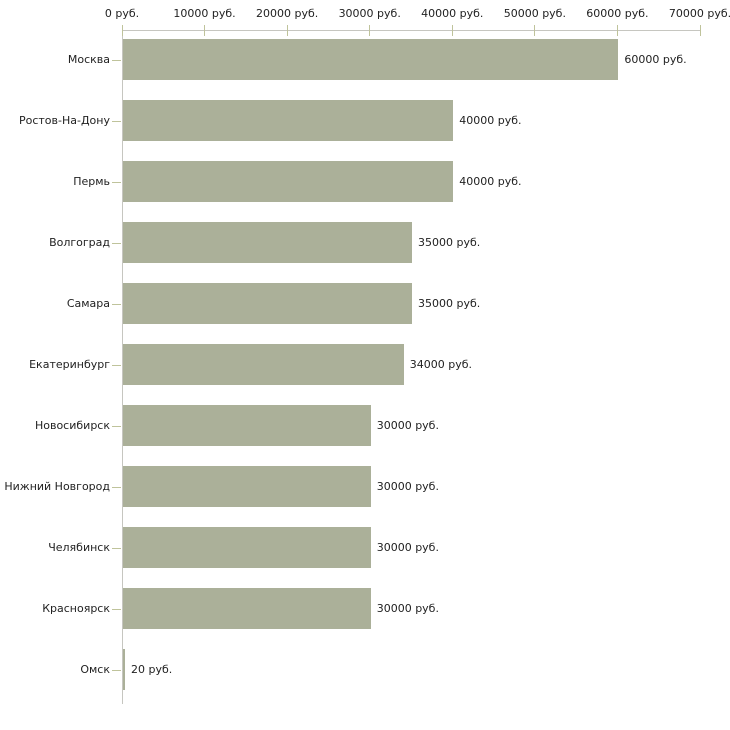 The width and height of the screenshot is (730, 730). I want to click on category-label: Челябинск, so click(79, 547).